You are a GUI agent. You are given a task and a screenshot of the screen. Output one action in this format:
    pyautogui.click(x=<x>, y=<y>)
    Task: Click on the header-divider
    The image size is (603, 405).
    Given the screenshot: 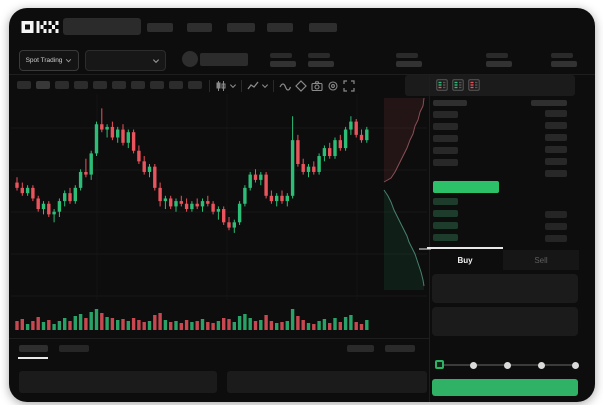 What is the action you would take?
    pyautogui.click(x=302, y=74)
    